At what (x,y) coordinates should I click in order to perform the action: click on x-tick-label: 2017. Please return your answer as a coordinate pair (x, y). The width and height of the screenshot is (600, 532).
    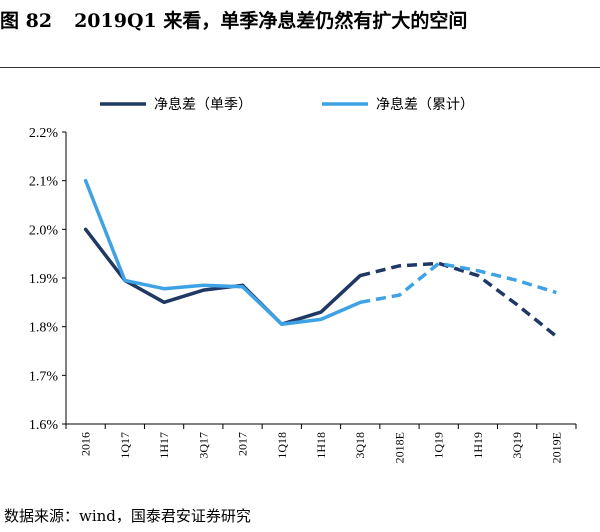
    Looking at the image, I should click on (243, 444).